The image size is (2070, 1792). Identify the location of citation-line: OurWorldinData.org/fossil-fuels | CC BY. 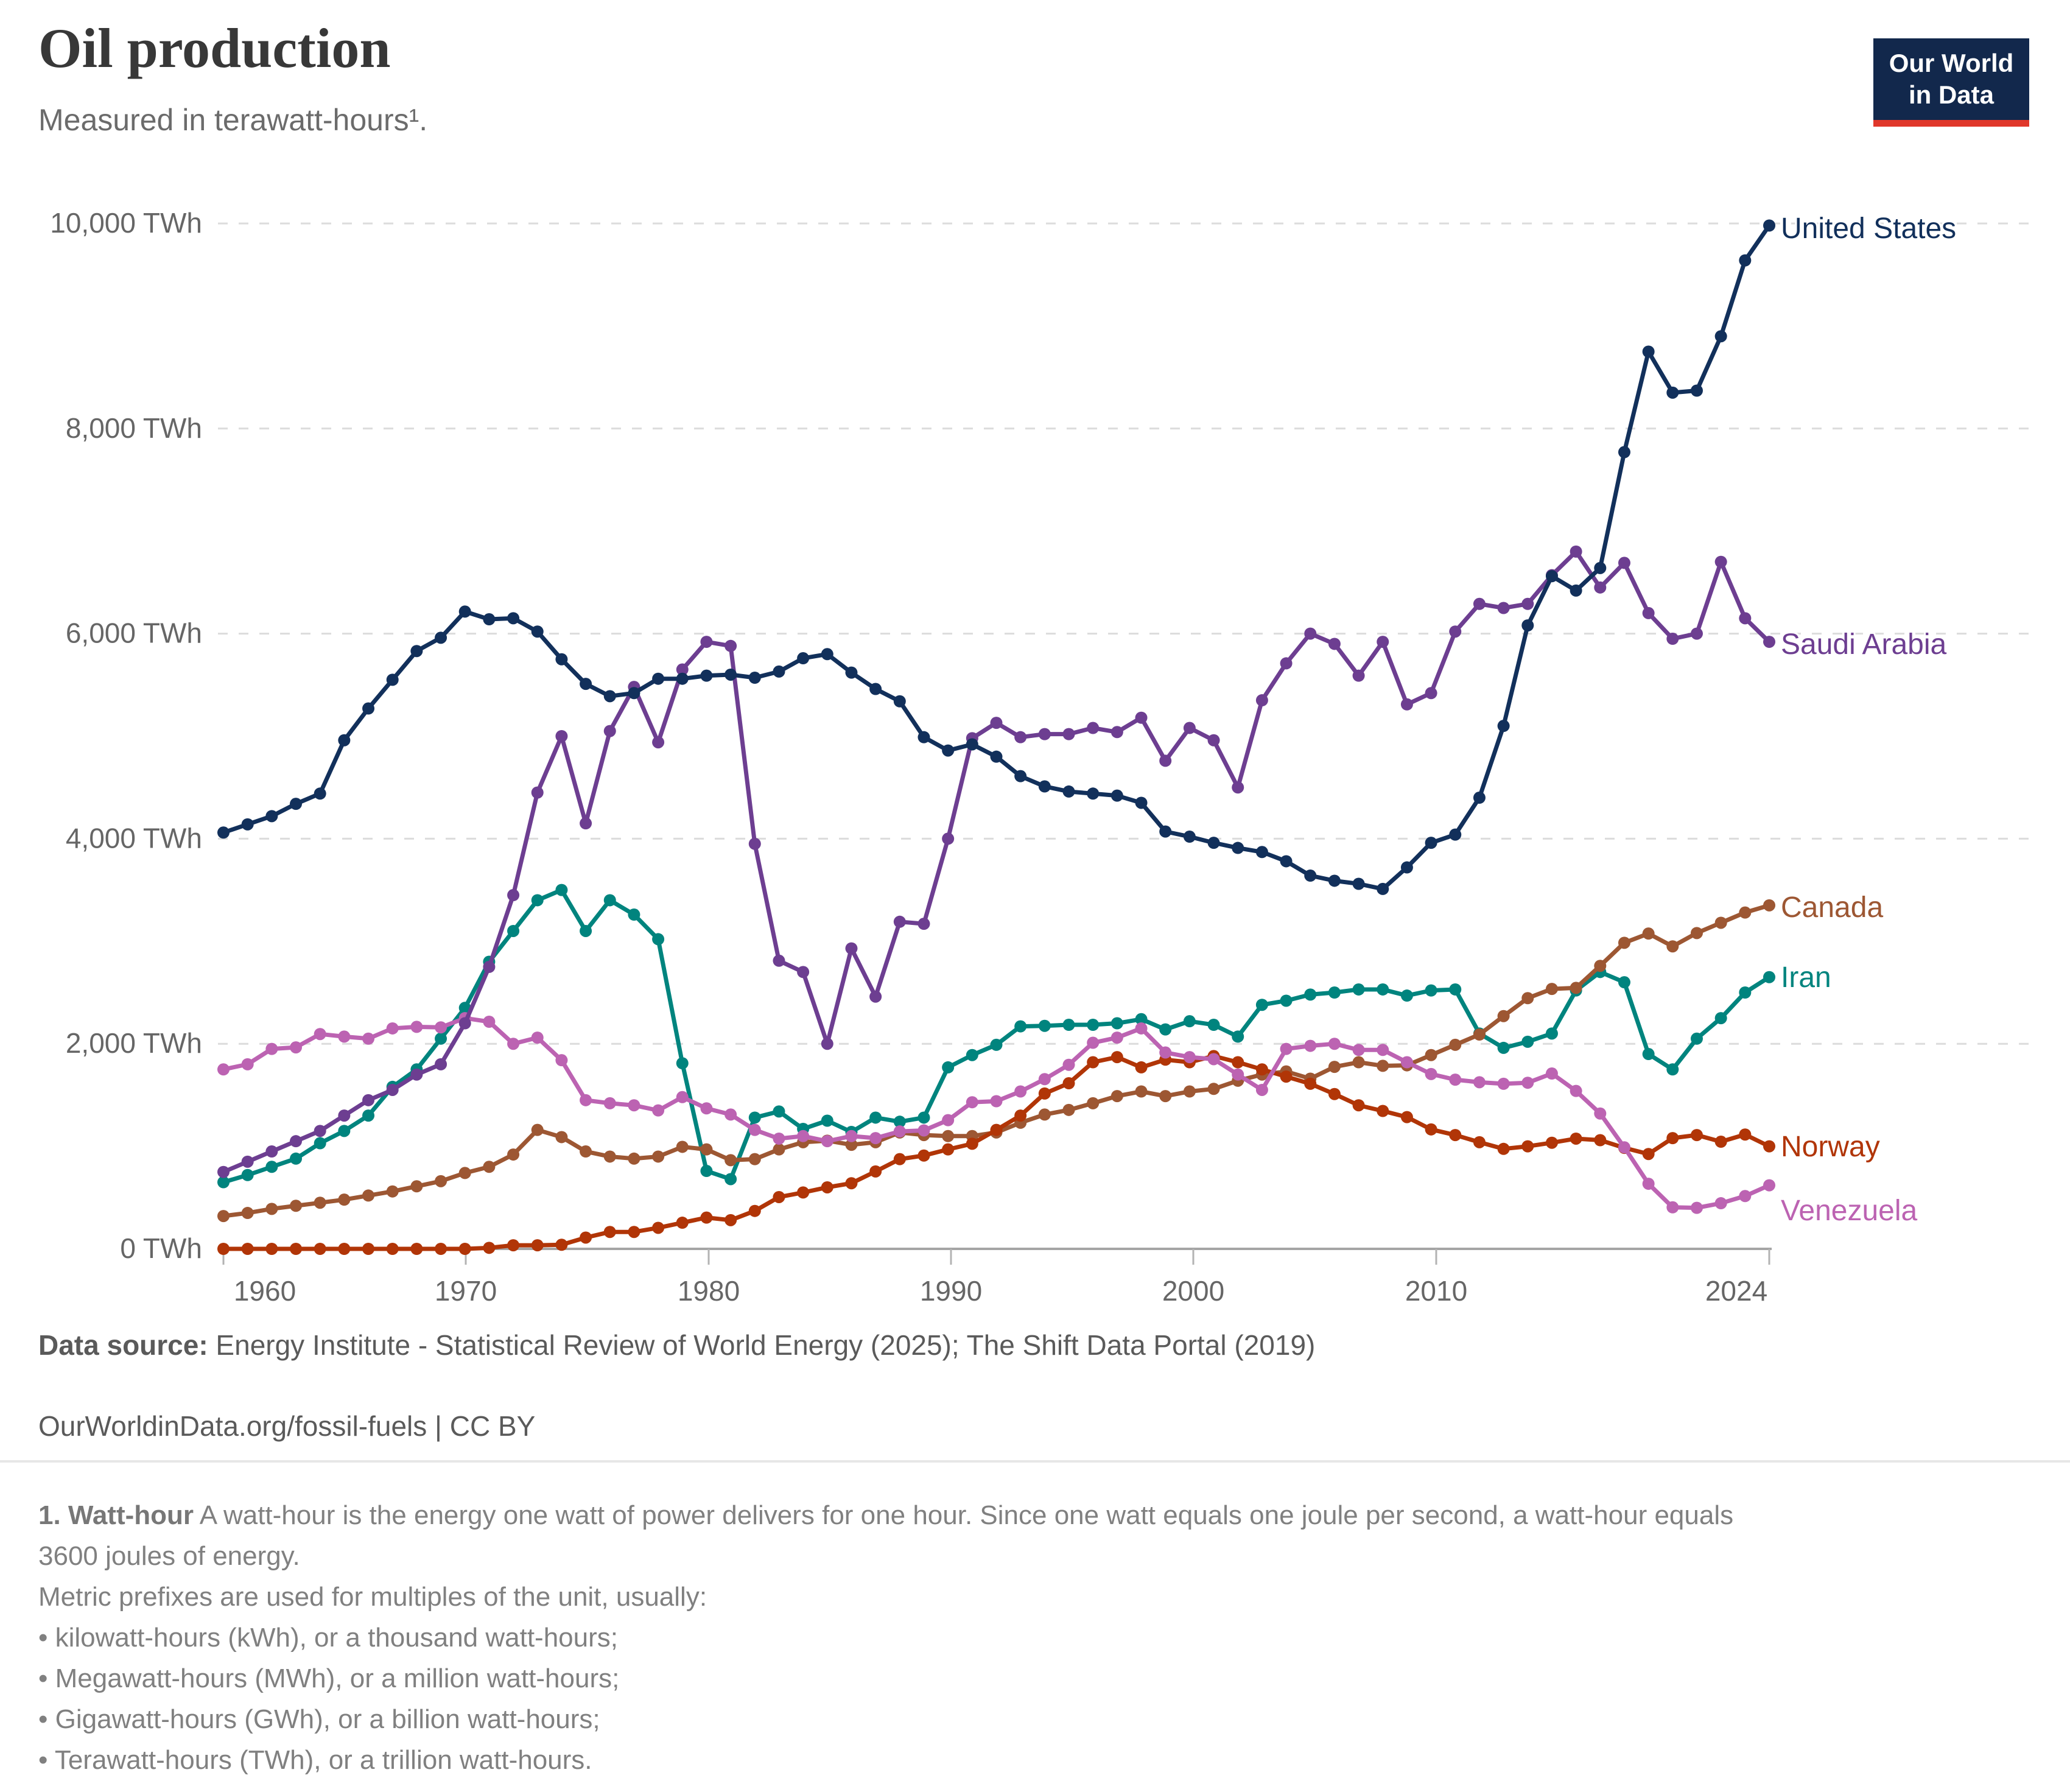
(287, 1426).